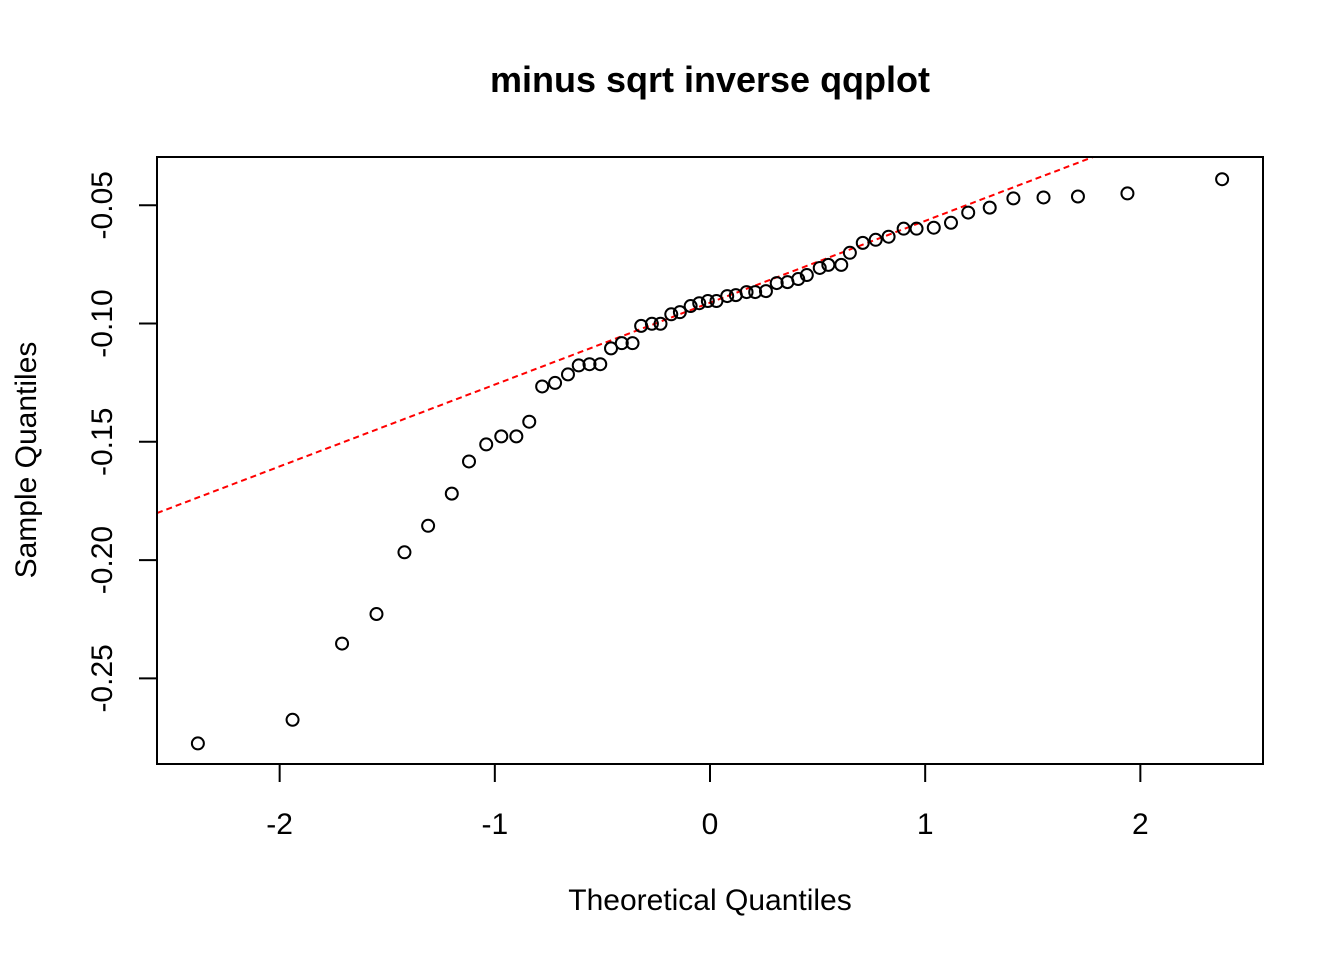 This screenshot has width=1344, height=960. What do you see at coordinates (121, 442) in the screenshot?
I see `y-axis: -0.25 -0.20 -0.15 -0.10 -0.05` at bounding box center [121, 442].